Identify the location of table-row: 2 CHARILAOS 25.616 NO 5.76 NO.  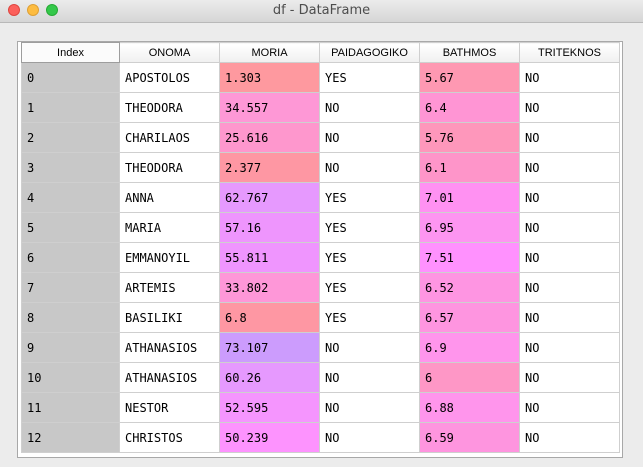
(320, 137).